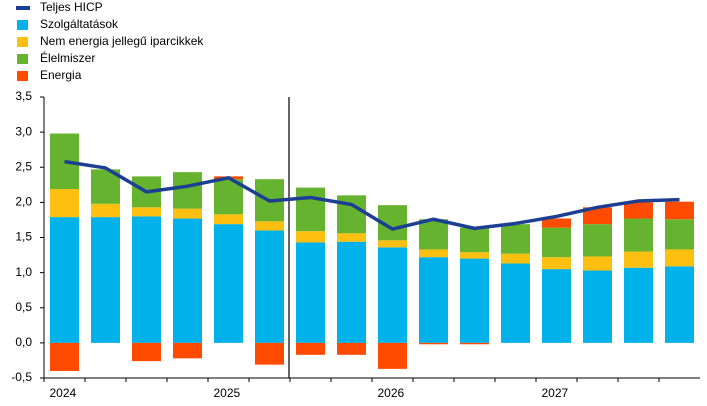 The image size is (707, 406). What do you see at coordinates (23, 237) in the screenshot?
I see `y-tick-label: 1,5` at bounding box center [23, 237].